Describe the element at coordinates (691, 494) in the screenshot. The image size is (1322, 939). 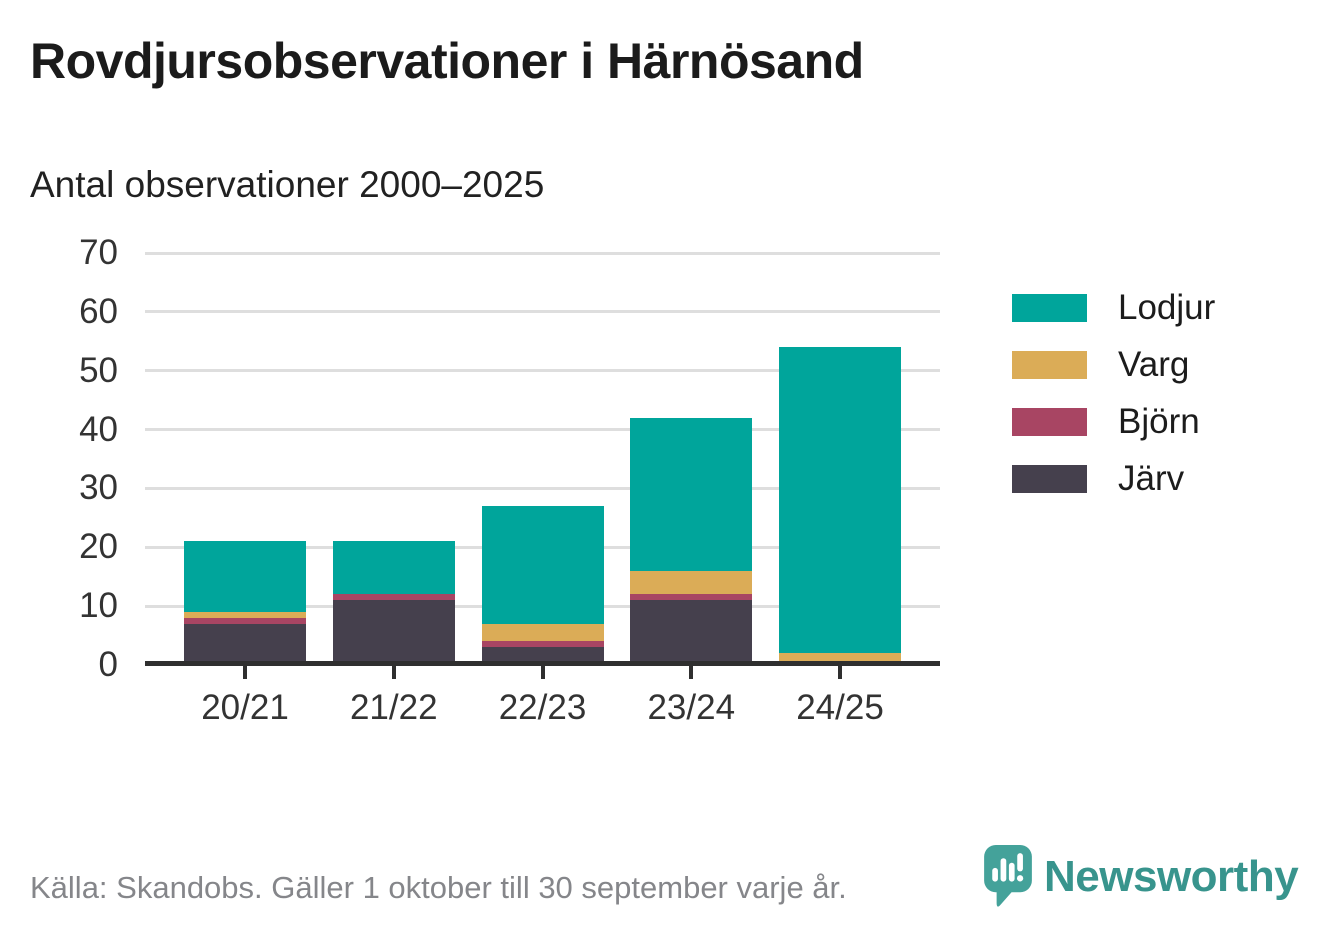
I see `bar-segment-23-24-lodjur` at that location.